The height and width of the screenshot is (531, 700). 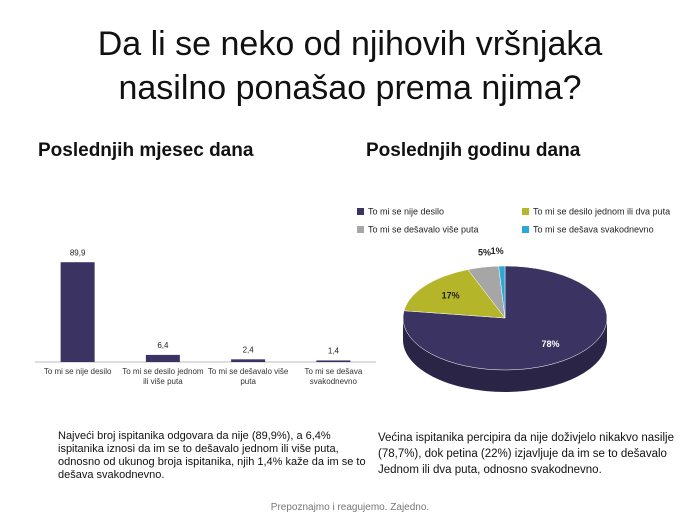 What do you see at coordinates (484, 252) in the screenshot?
I see `data-label: 5%` at bounding box center [484, 252].